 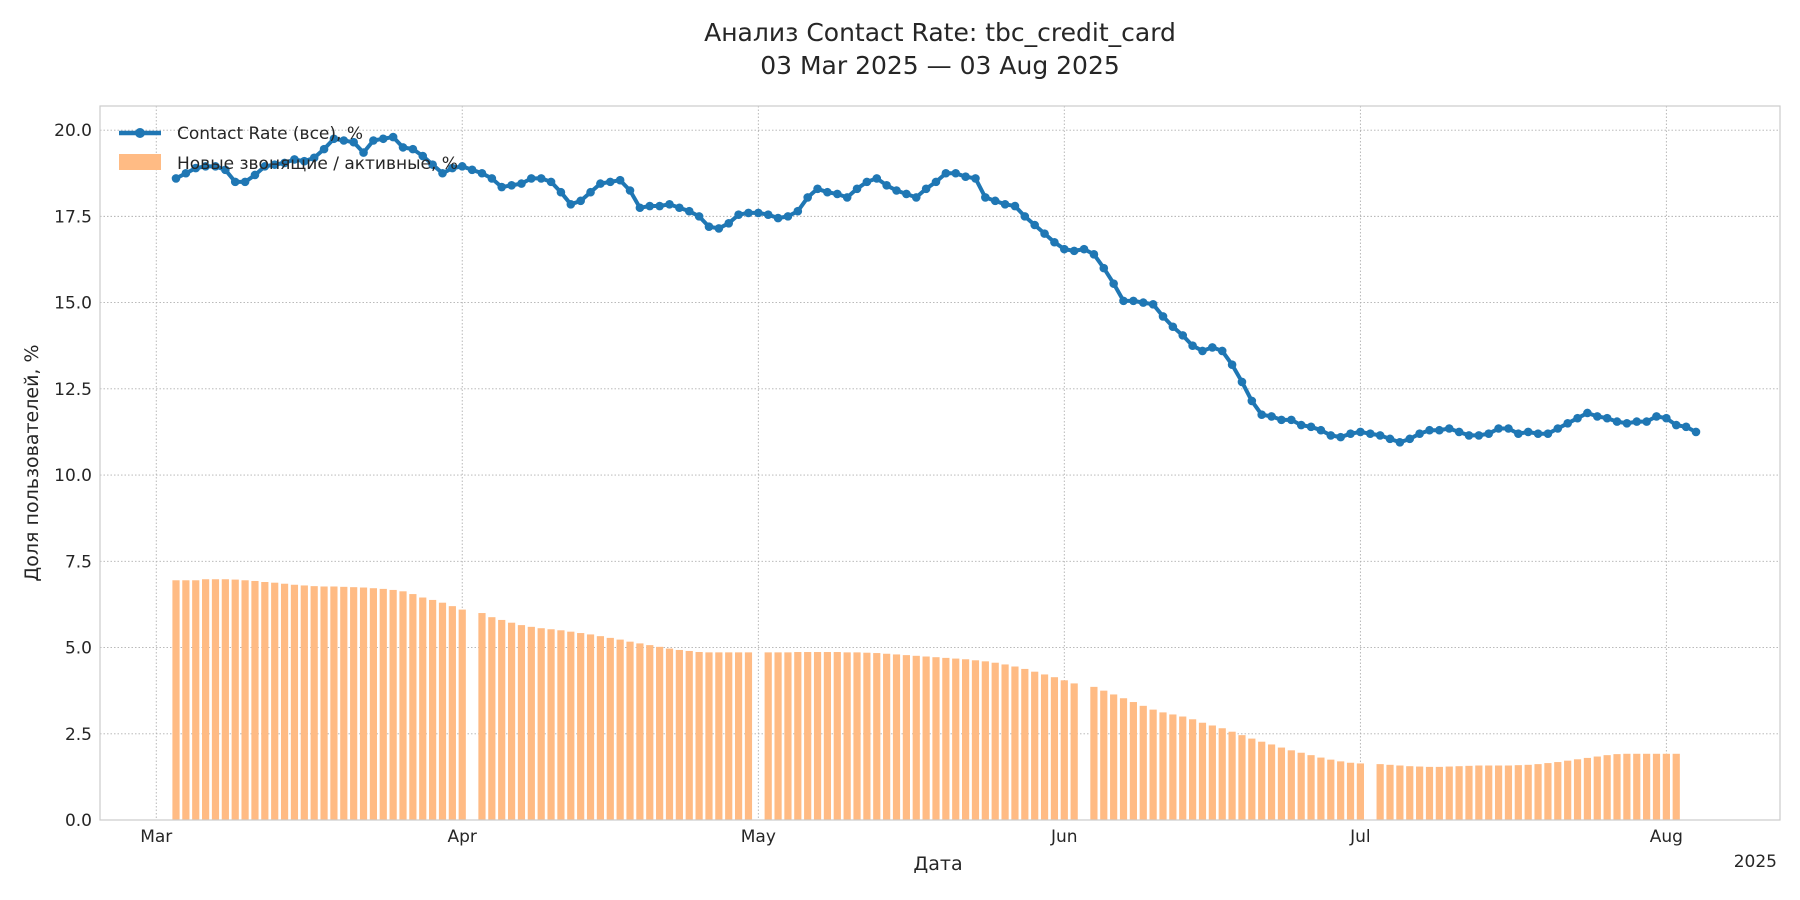 What do you see at coordinates (270, 134) in the screenshot?
I see `legend-label-line: Contact Rate (все), %` at bounding box center [270, 134].